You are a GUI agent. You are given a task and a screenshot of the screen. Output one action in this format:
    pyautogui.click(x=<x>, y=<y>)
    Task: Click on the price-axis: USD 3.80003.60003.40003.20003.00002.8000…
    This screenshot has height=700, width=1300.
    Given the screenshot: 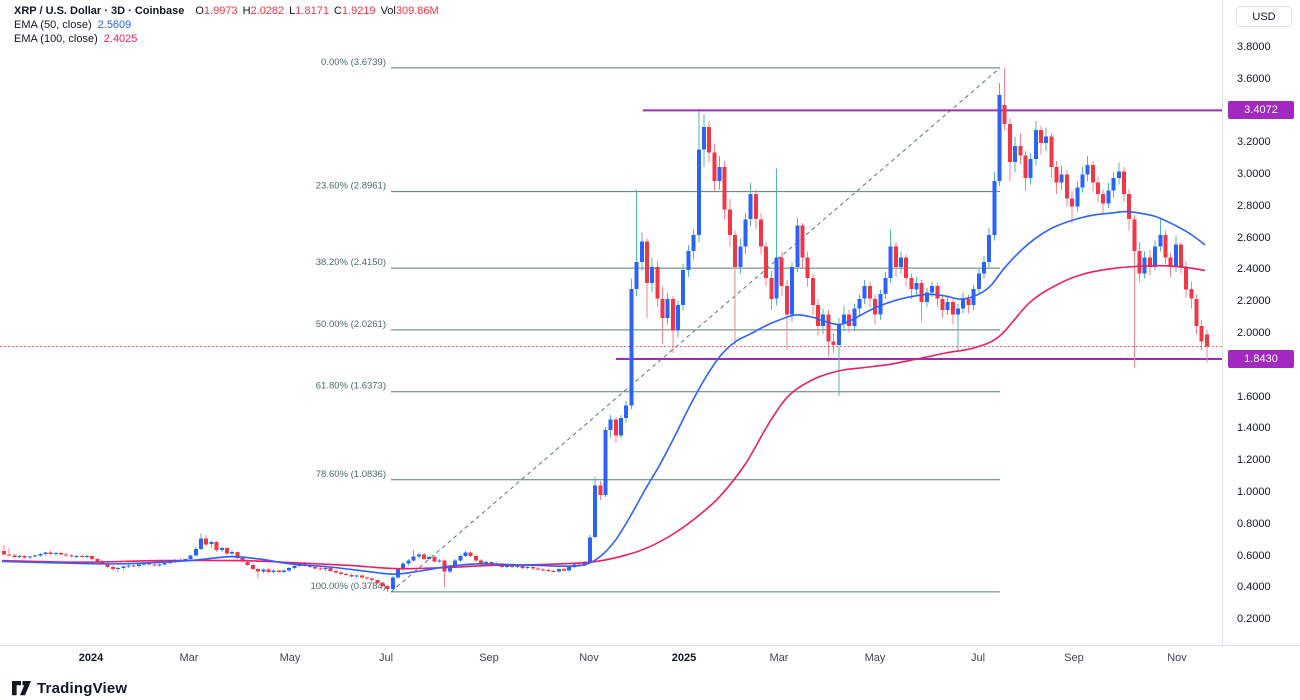 What is the action you would take?
    pyautogui.click(x=1261, y=322)
    